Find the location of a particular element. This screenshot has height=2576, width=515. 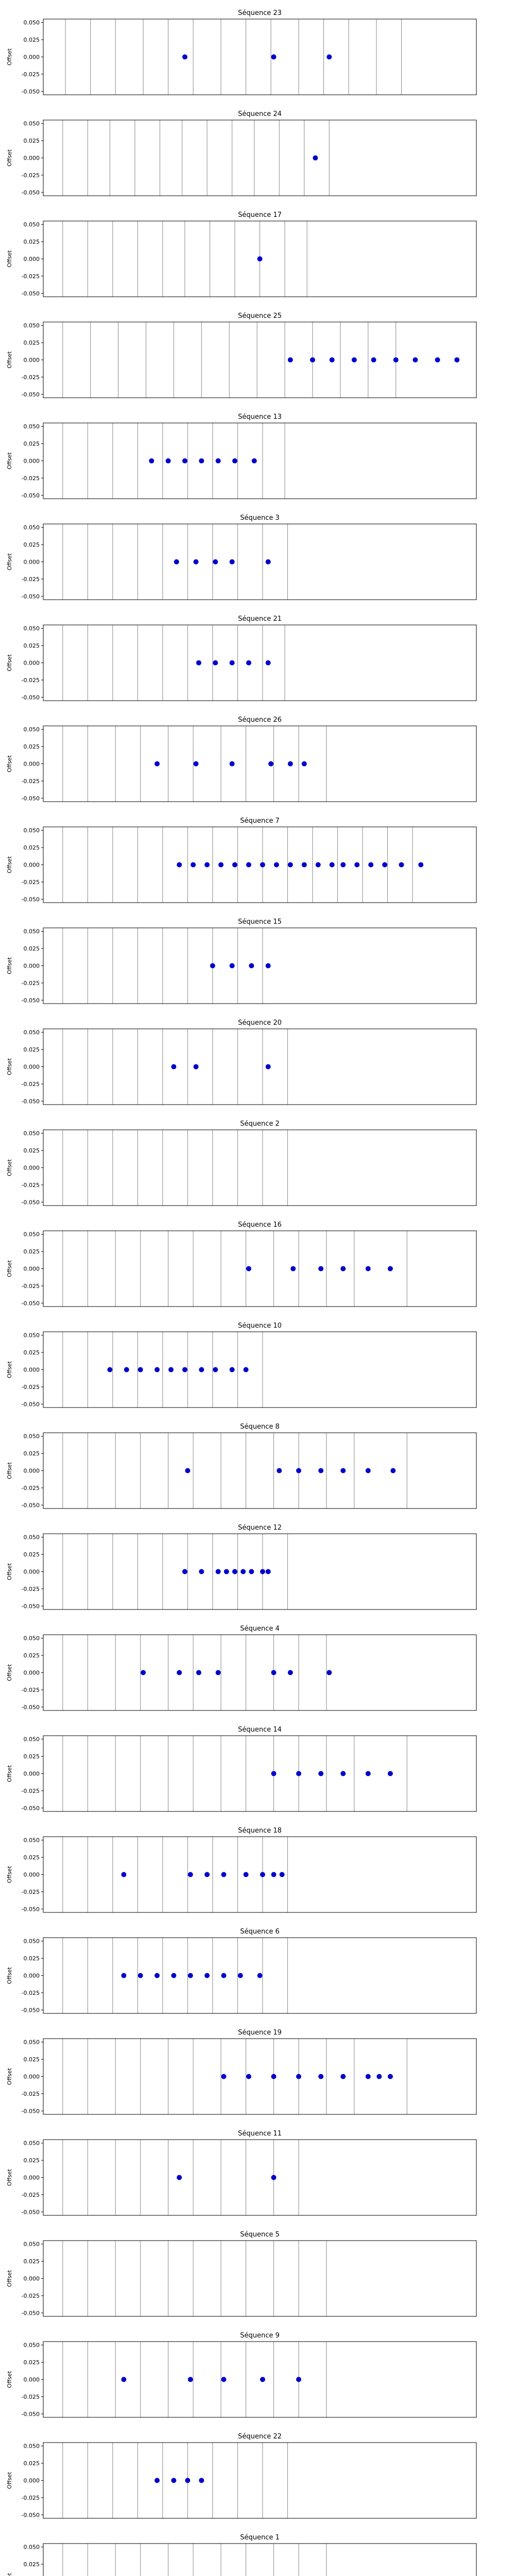

subplot-title: Séquence 4 is located at coordinates (260, 1629).